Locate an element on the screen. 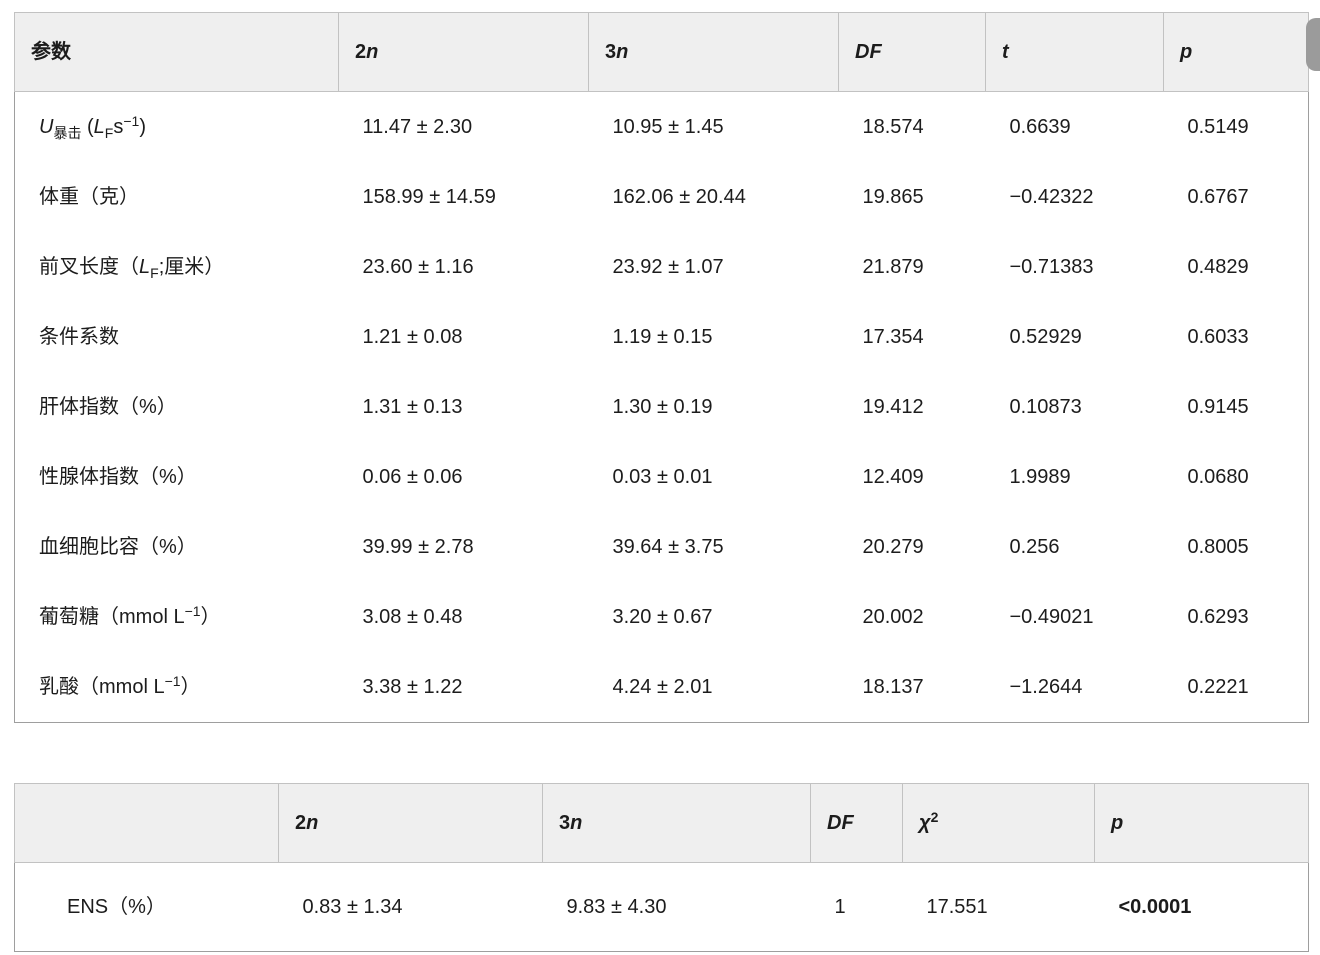  ens-table-header: 2n 3n DF χ2 p is located at coordinates (661, 823).